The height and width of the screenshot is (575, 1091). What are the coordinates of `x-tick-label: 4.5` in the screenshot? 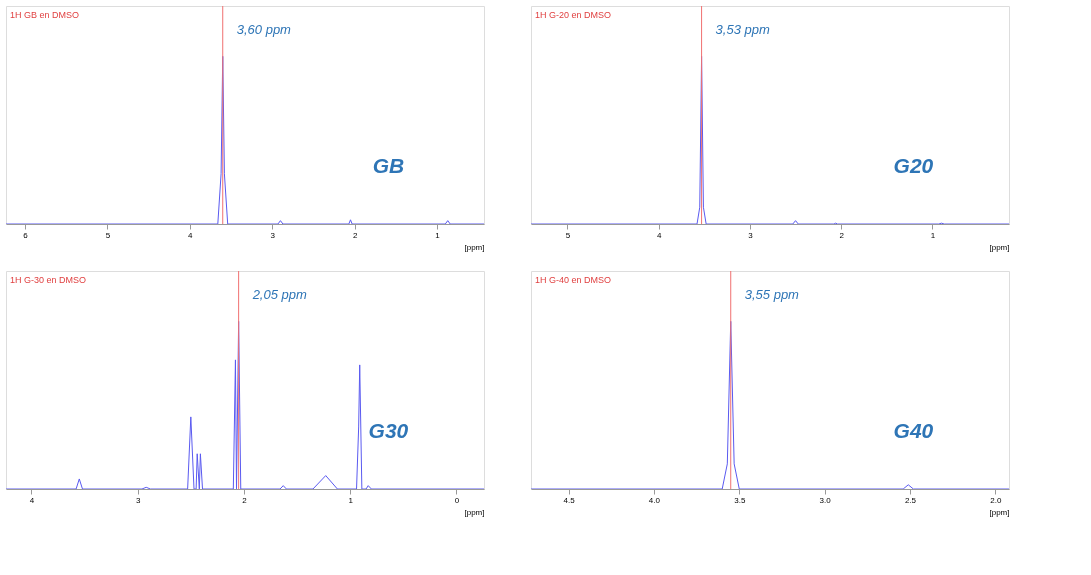 It's located at (569, 500).